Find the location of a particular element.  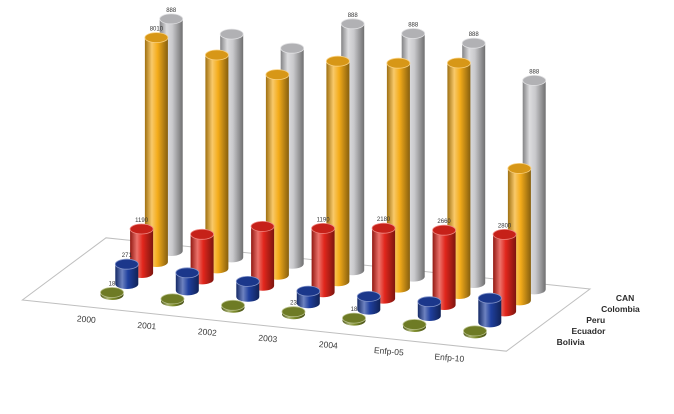

data-label: 8010 is located at coordinates (157, 30).